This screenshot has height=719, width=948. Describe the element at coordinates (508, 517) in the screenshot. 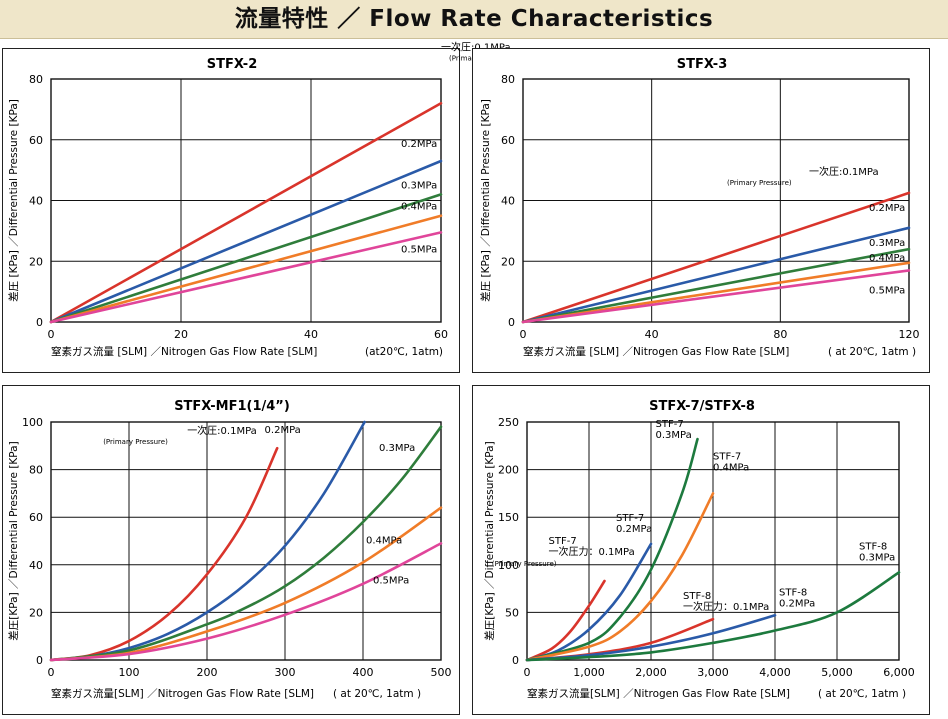

I see `y-tick-label: 150` at that location.